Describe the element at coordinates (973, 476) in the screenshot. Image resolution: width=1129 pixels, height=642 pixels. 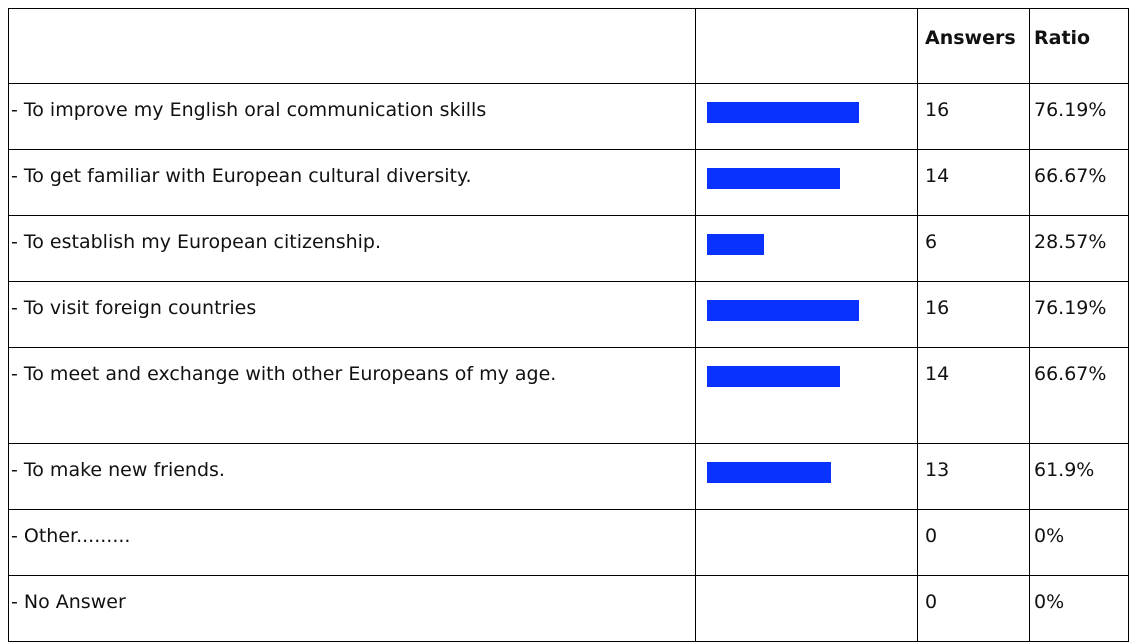
I see `answers-count: 13` at that location.